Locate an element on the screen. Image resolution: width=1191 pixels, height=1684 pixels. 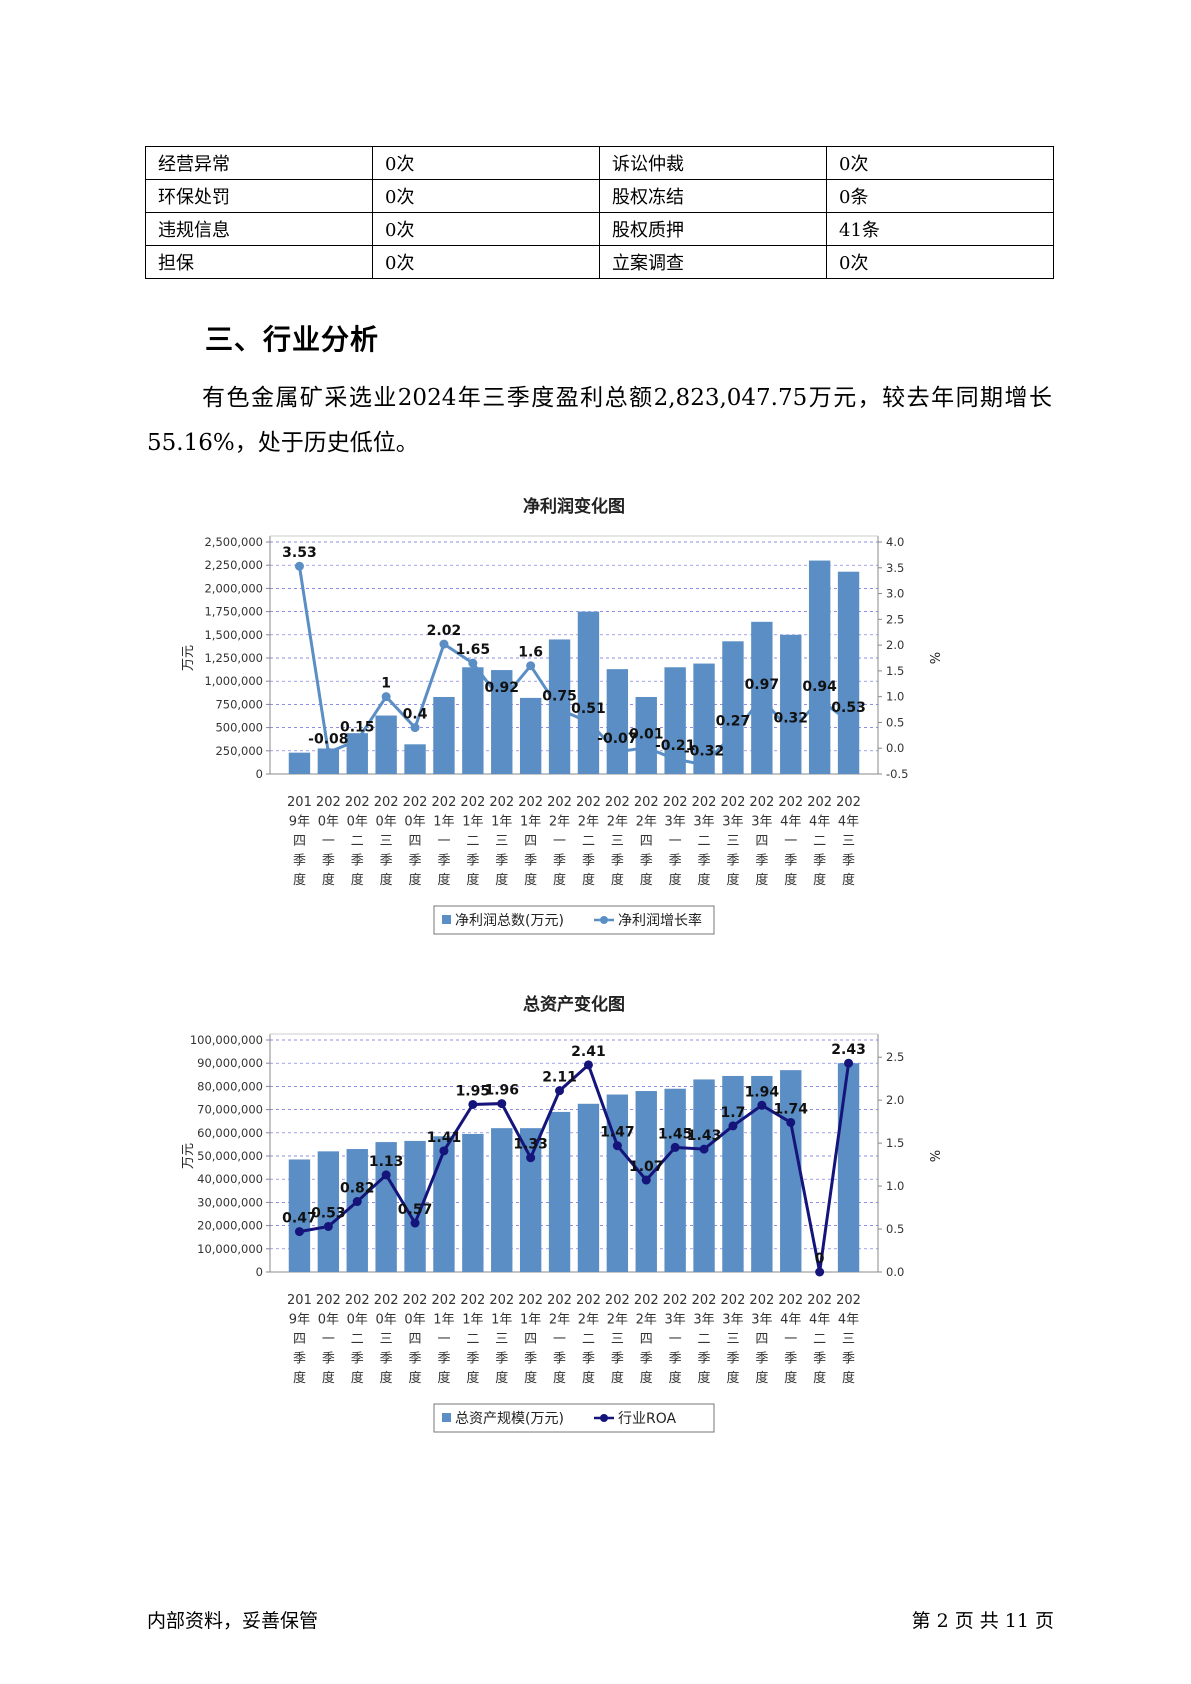
table-label-cell: 环保处罚 is located at coordinates (259, 196).